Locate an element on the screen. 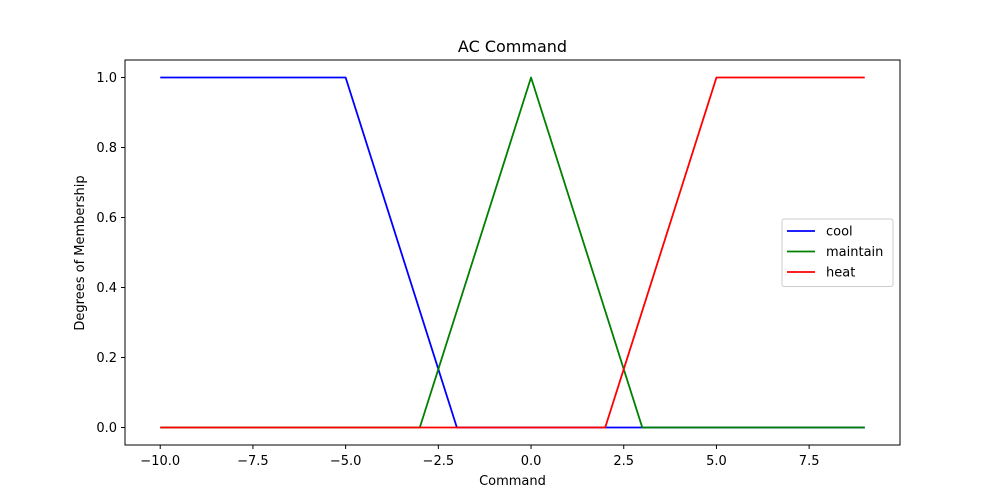 Image resolution: width=1000 pixels, height=500 pixels. y-tick-label: 0.0 is located at coordinates (106, 428).